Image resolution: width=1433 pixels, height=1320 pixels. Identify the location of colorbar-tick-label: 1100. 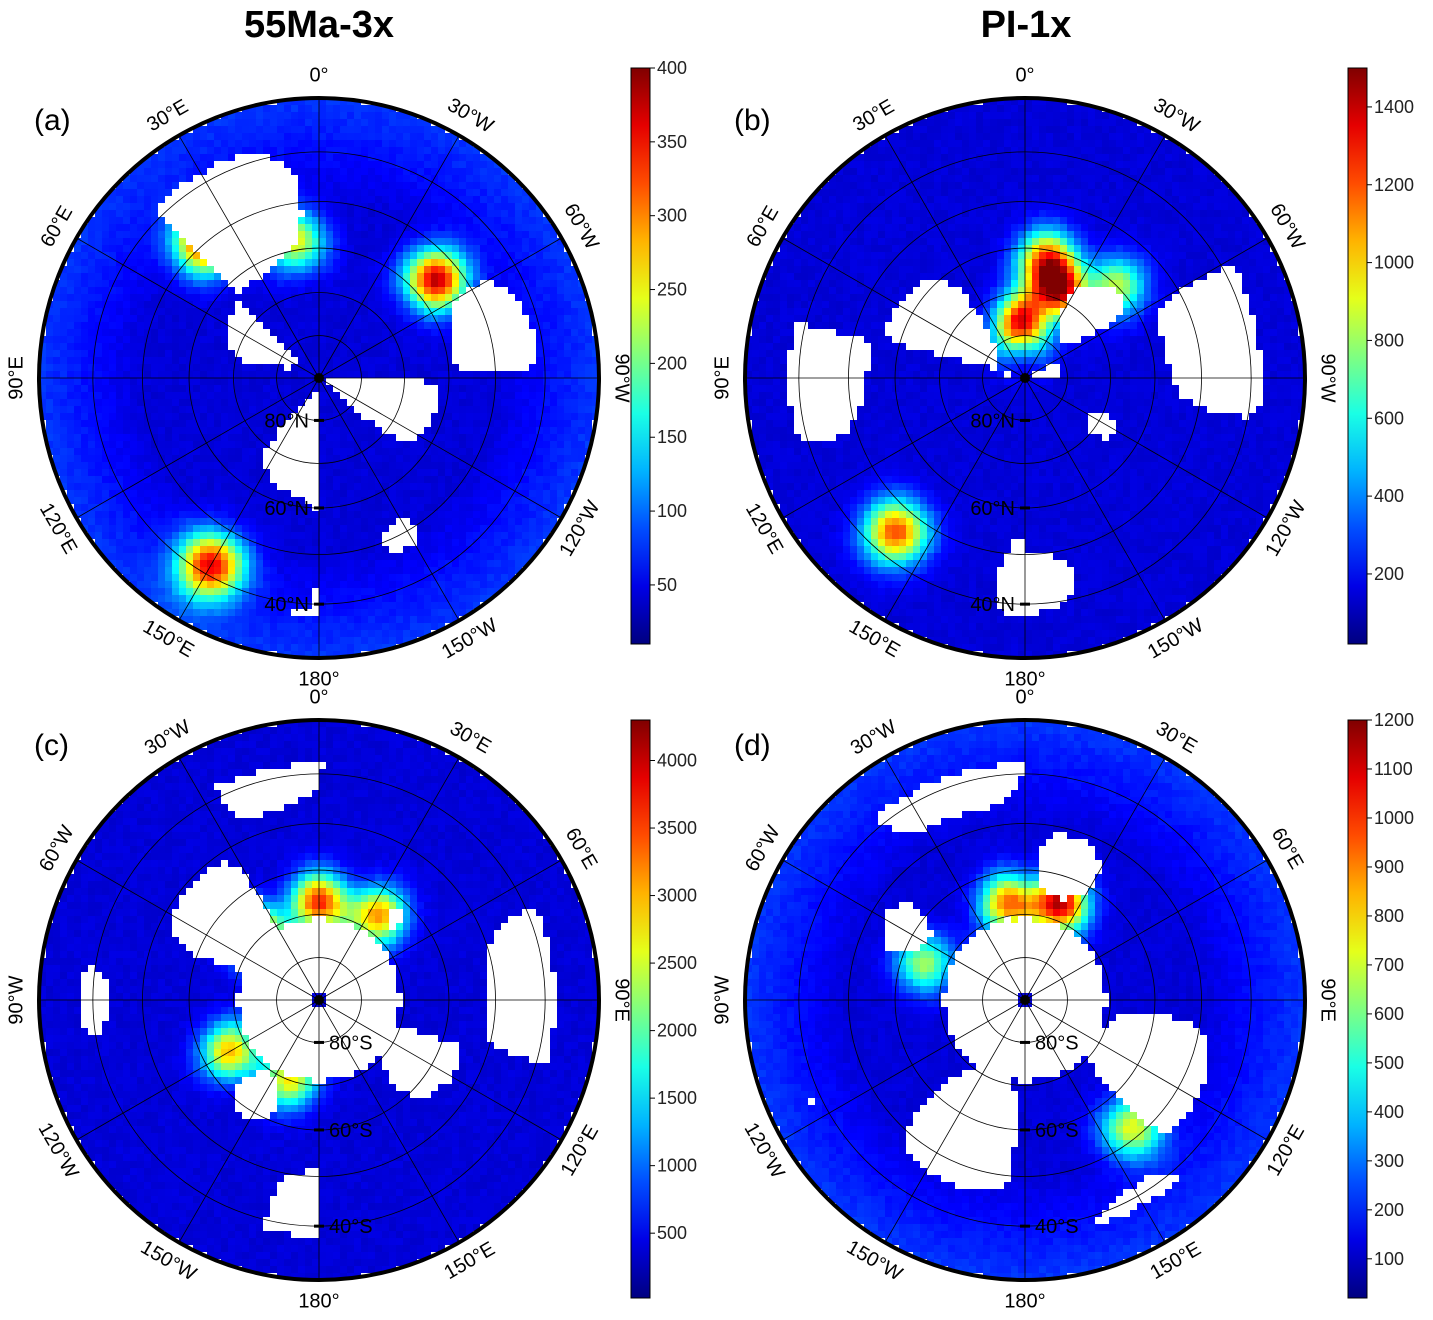
(1393, 769).